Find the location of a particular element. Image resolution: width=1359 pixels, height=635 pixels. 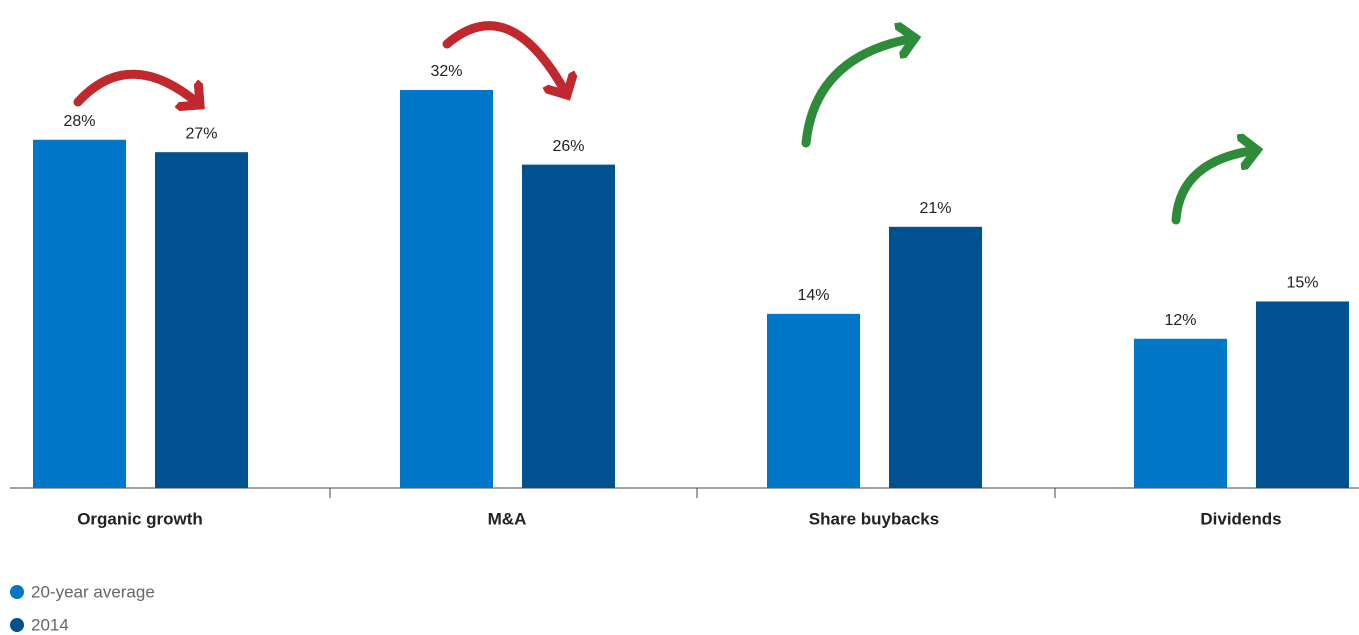

legend-label: 20-year average is located at coordinates (93, 591).